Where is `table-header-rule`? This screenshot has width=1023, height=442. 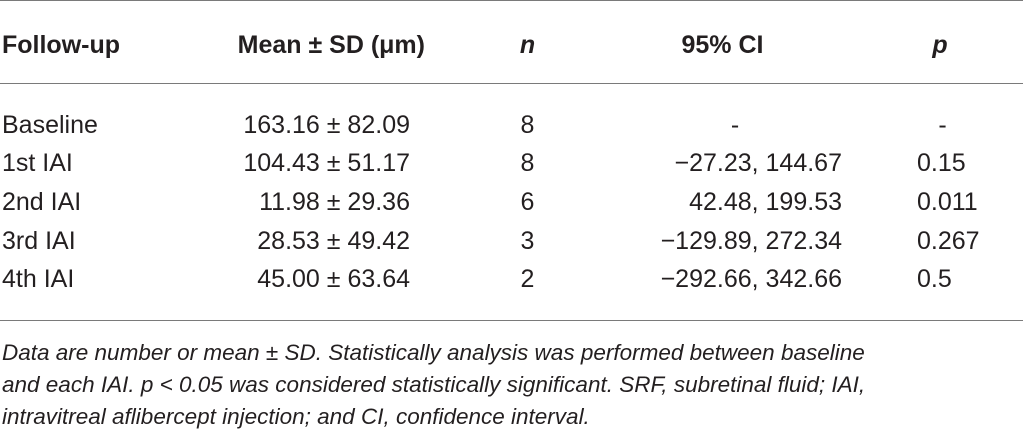
table-header-rule is located at coordinates (511, 83).